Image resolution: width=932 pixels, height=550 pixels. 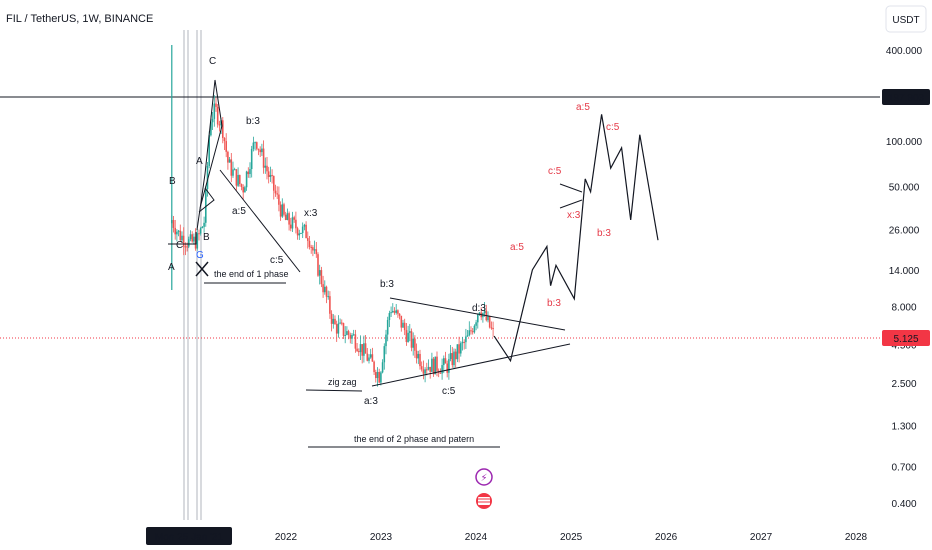 I want to click on event-icon-lightning: ⚡, so click(x=484, y=477).